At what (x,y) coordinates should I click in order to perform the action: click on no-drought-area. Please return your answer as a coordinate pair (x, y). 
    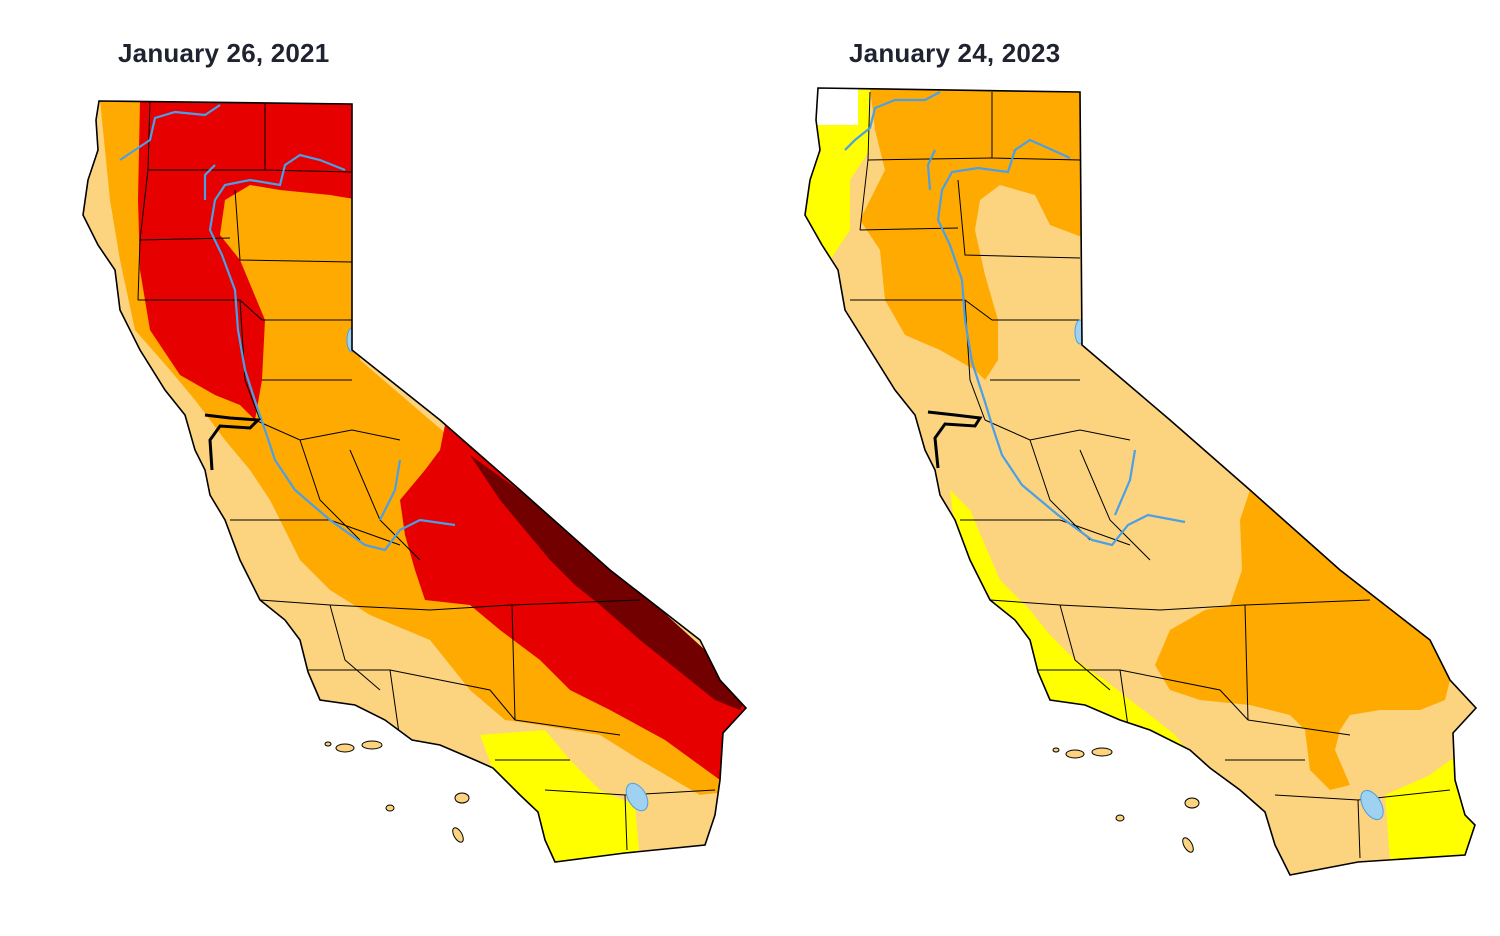
    Looking at the image, I should click on (831, 106).